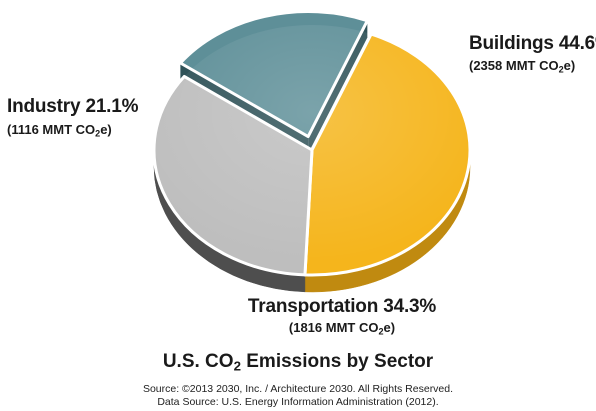  What do you see at coordinates (313, 306) in the screenshot?
I see `transportation-name: Transportation` at bounding box center [313, 306].